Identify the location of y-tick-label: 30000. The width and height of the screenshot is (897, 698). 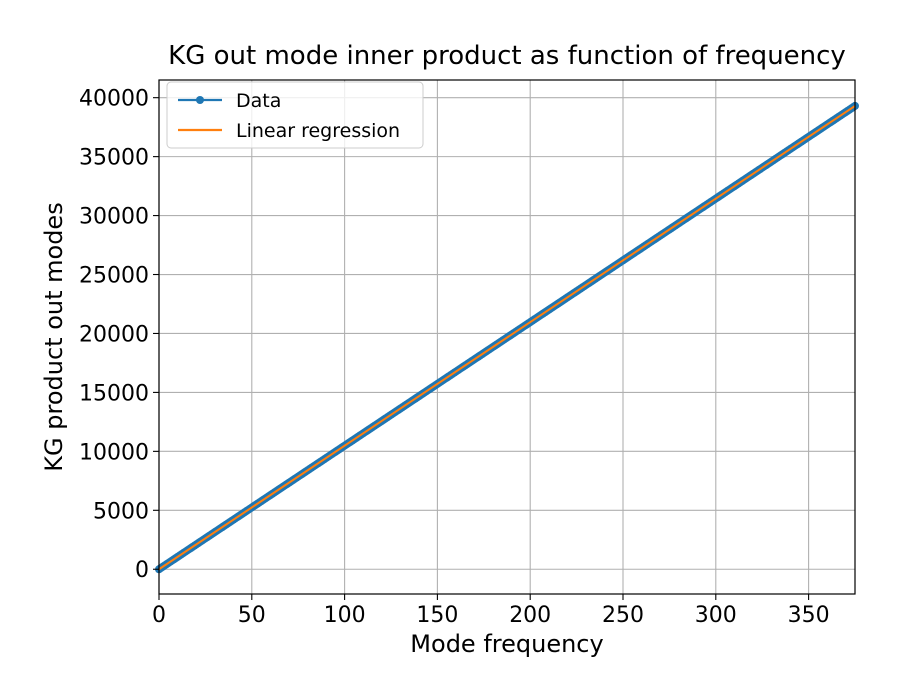
(114, 217).